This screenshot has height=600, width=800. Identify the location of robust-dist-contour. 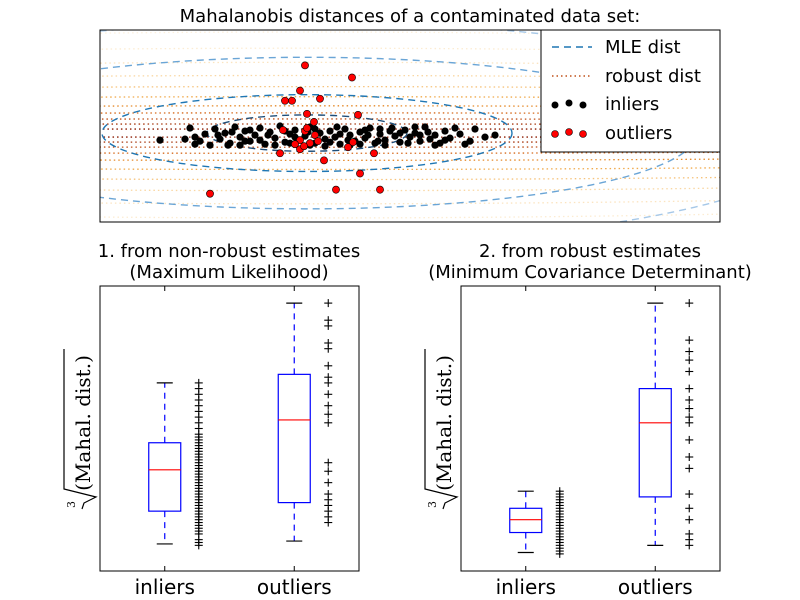
(410, 133).